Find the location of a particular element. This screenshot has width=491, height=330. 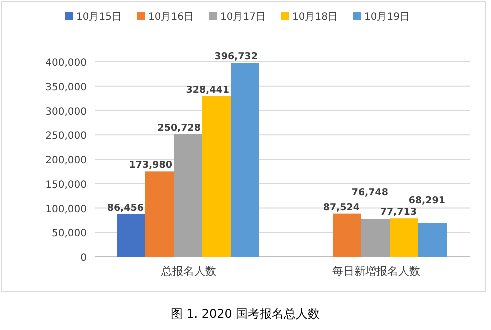

legend-label: 10月15日 is located at coordinates (99, 17).